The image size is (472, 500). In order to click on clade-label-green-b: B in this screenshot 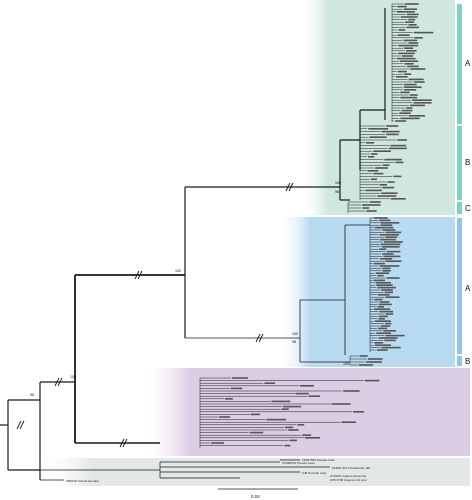, I will do `click(467, 162)`.